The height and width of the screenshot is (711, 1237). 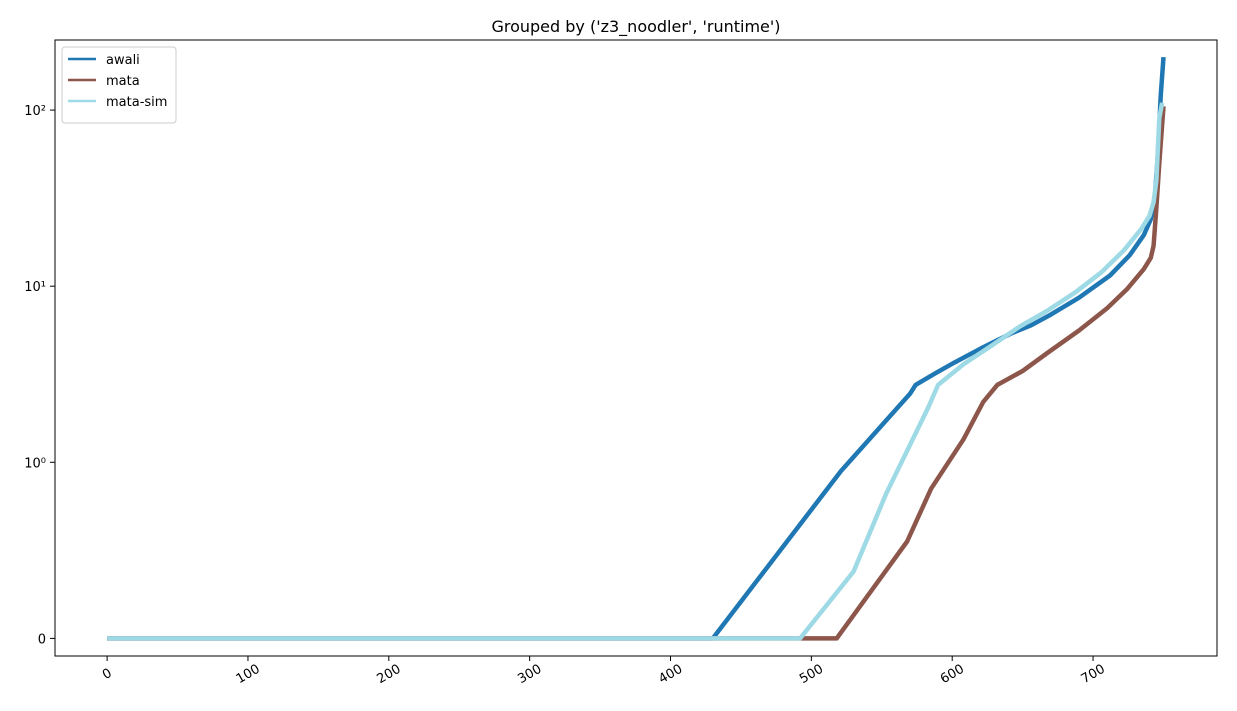 I want to click on legend: awali mata mata-sim, so click(x=119, y=85).